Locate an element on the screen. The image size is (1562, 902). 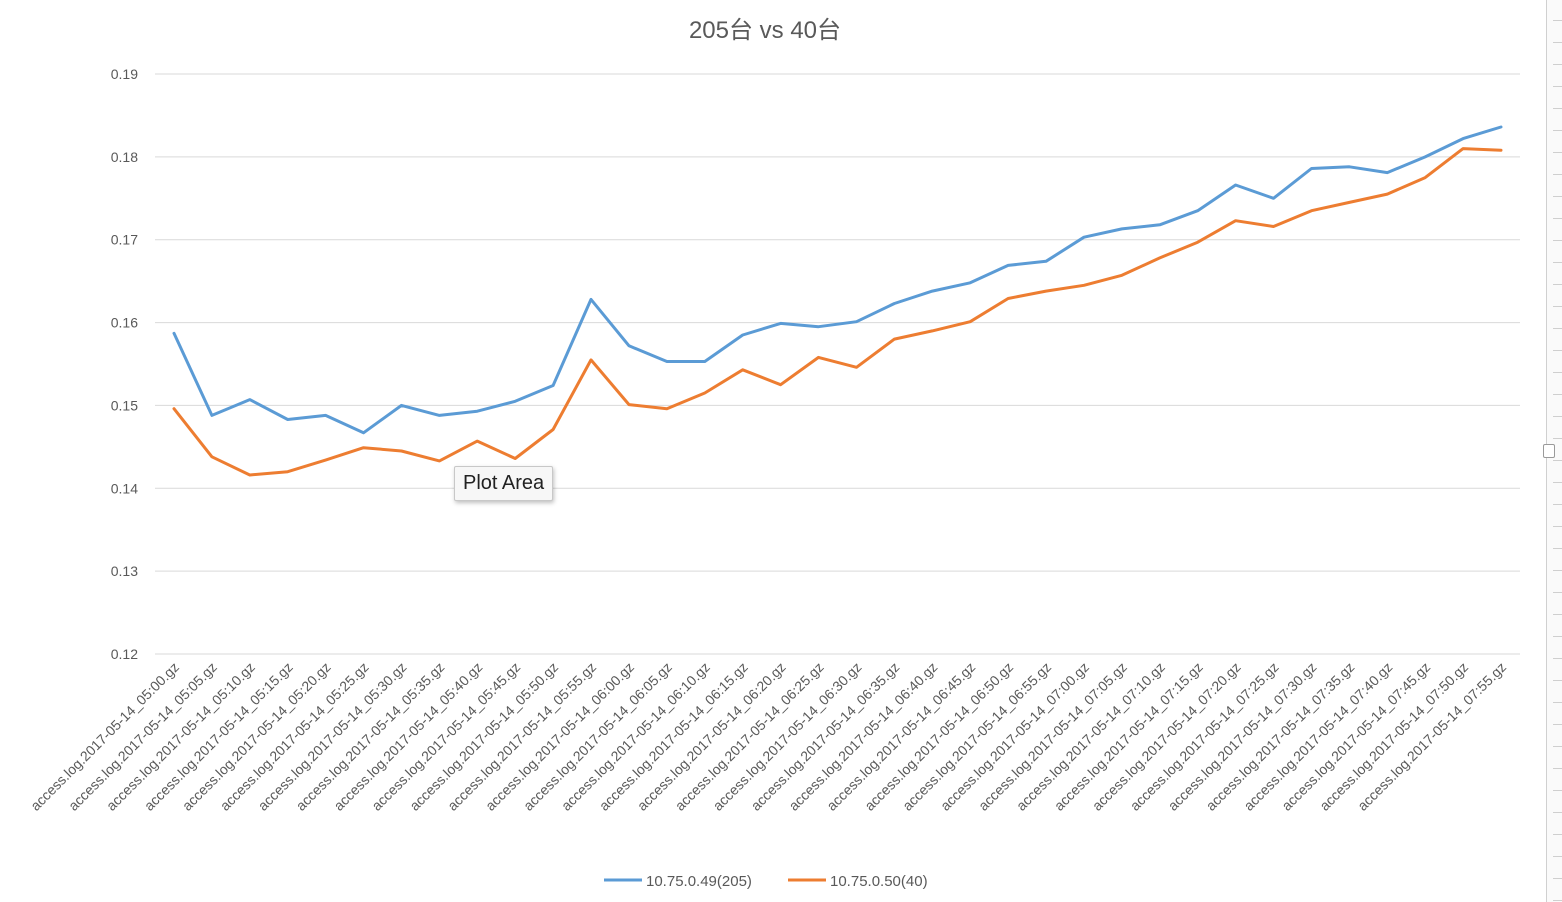
y-tick-label: 0.17 is located at coordinates (124, 240).